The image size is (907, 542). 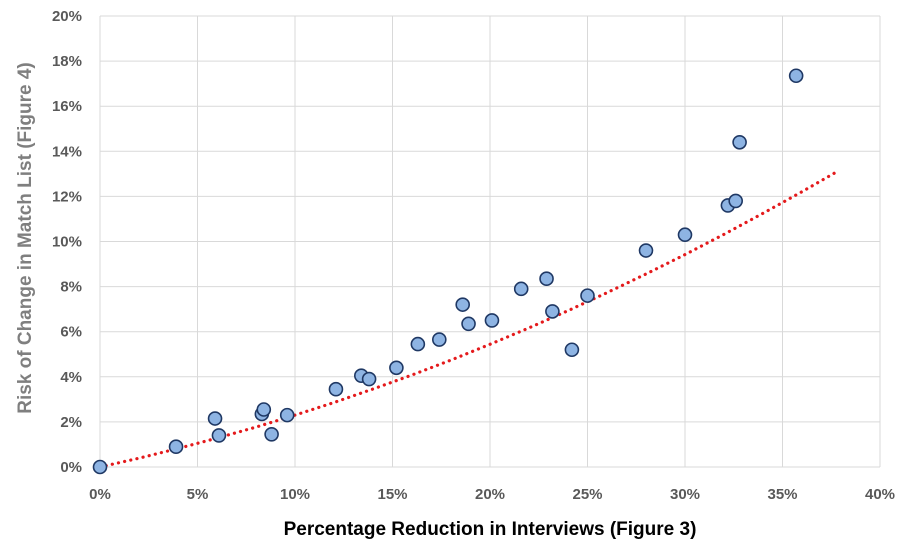 What do you see at coordinates (67, 106) in the screenshot?
I see `y-tick-label: 16%` at bounding box center [67, 106].